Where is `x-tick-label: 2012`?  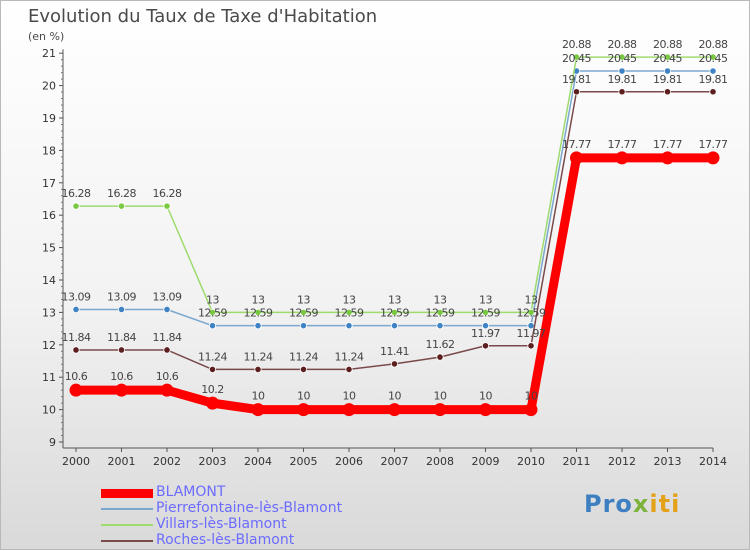
x-tick-label: 2012 is located at coordinates (622, 461).